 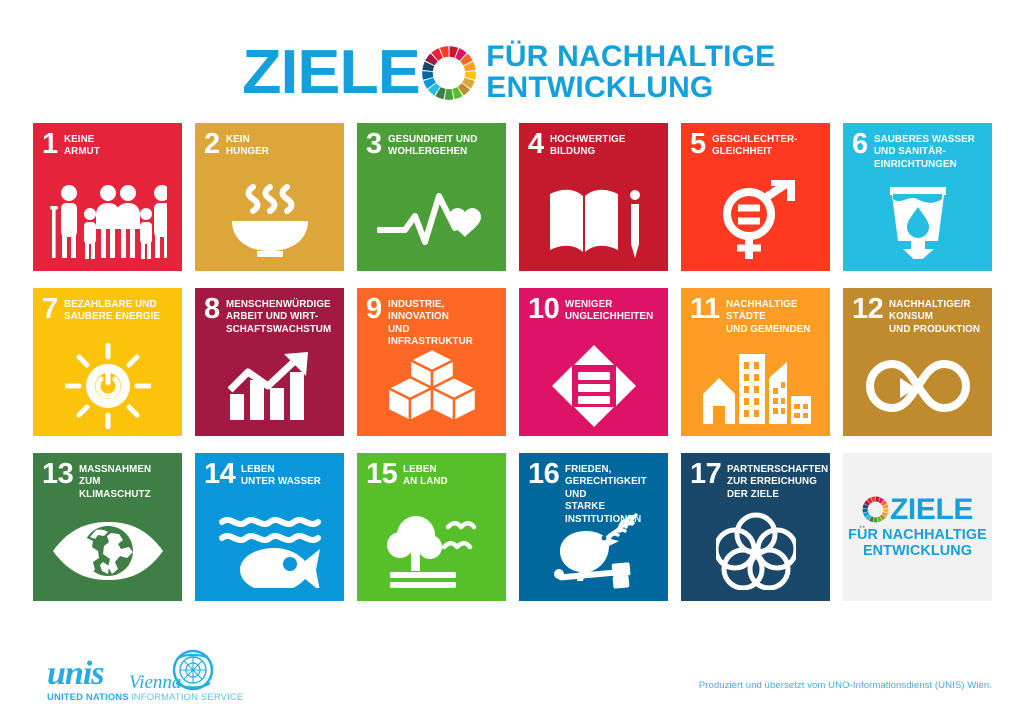 I want to click on sdg-logo-tile: ZIELE FÜR NACHHALTIGE ENTWICKLUNG, so click(x=917, y=527).